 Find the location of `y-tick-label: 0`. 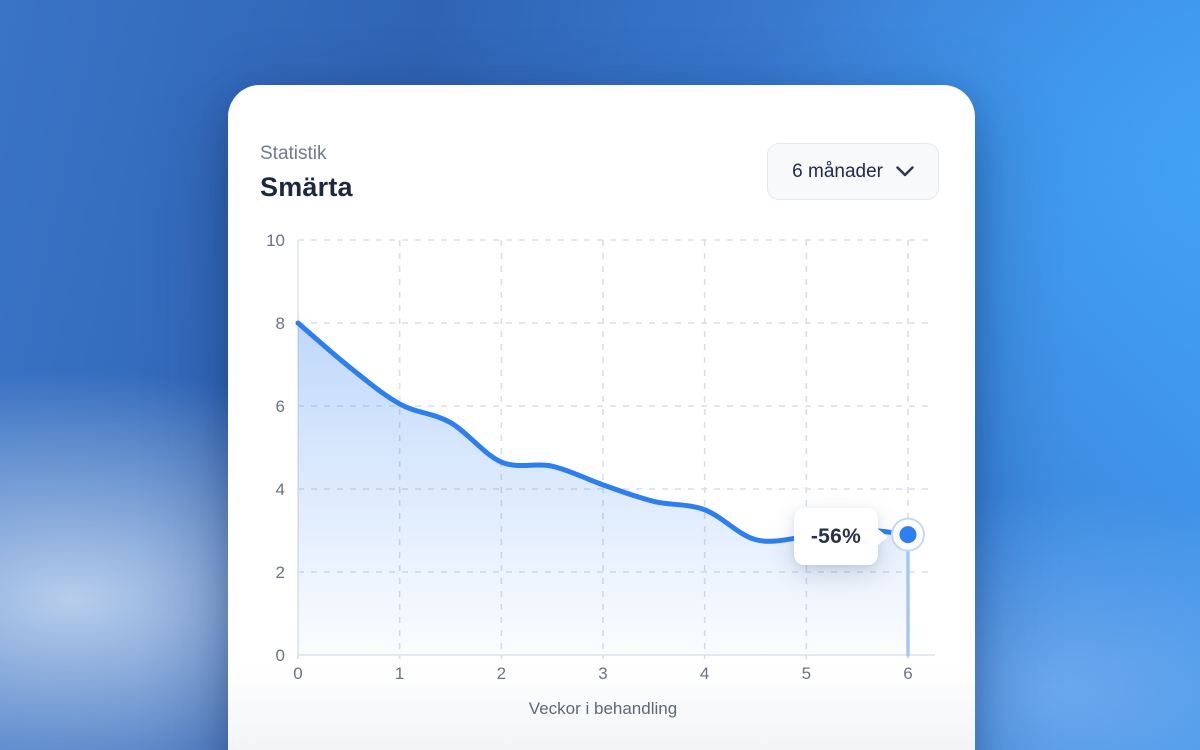

y-tick-label: 0 is located at coordinates (280, 655).